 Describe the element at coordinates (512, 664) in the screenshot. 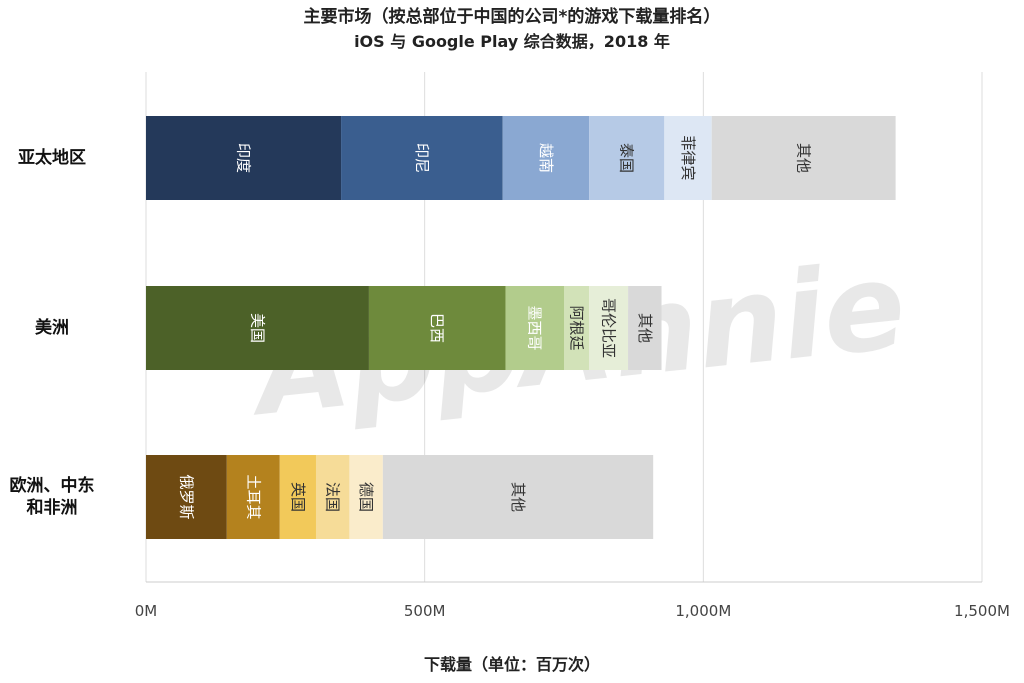

I see `x-axis-label: 下载量（单位：百万次）` at that location.